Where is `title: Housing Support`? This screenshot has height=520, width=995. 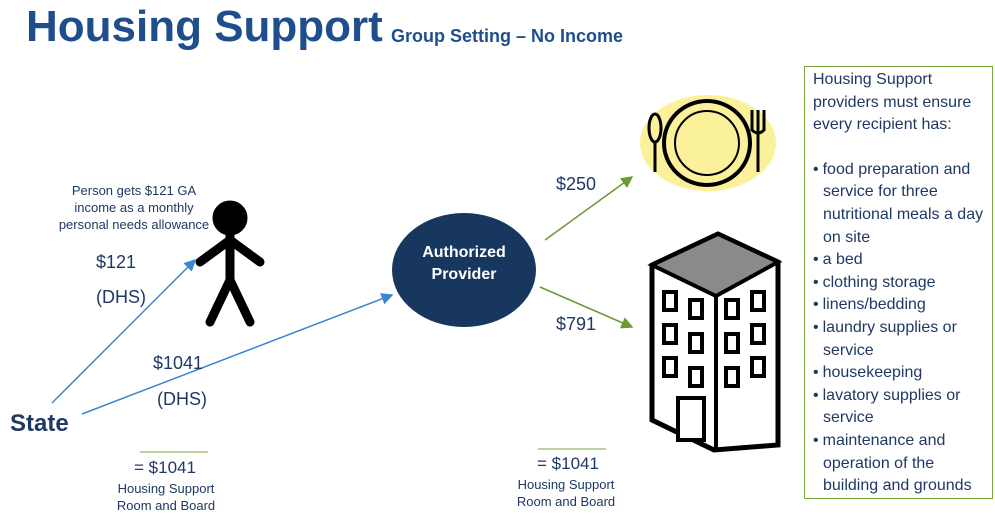
title: Housing Support is located at coordinates (204, 26).